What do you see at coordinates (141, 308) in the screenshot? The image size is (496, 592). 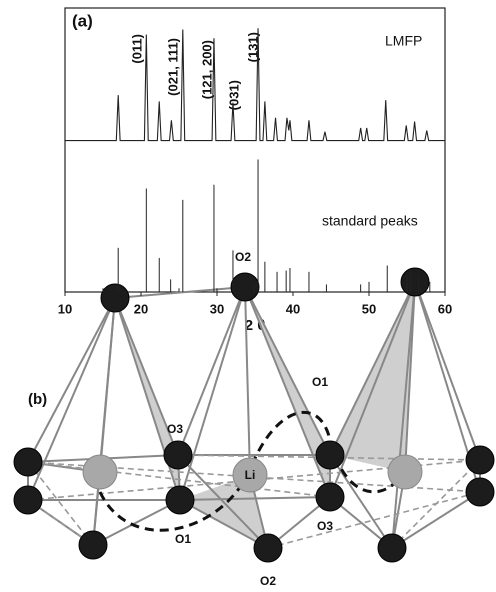 I see `x-tick-label: 20` at bounding box center [141, 308].